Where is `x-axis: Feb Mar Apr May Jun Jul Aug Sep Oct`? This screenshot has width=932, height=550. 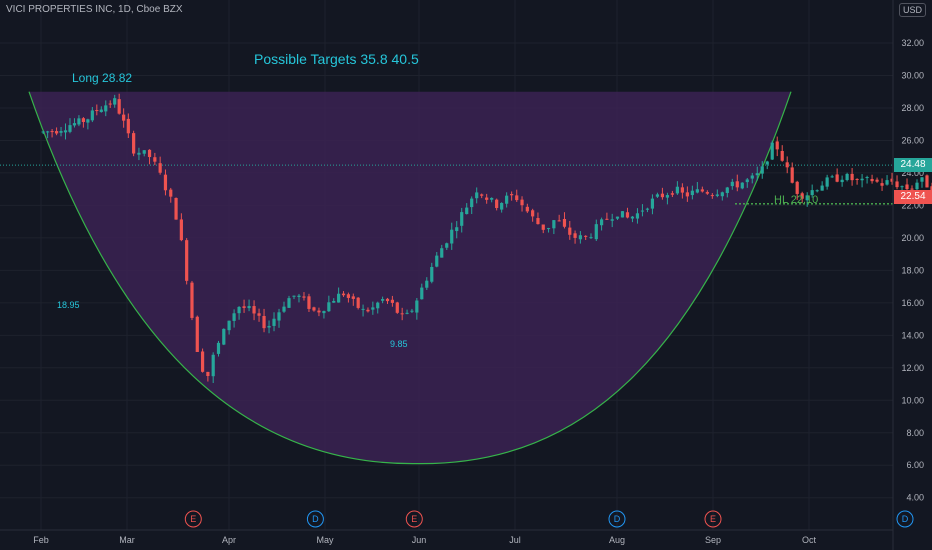
x-axis: Feb Mar Apr May Jun Jul Aug Sep Oct is located at coordinates (424, 540).